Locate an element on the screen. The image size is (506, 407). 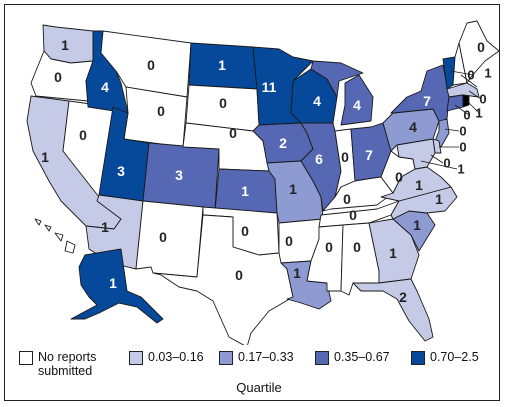
state-value-ND: 1 is located at coordinates (222, 65).